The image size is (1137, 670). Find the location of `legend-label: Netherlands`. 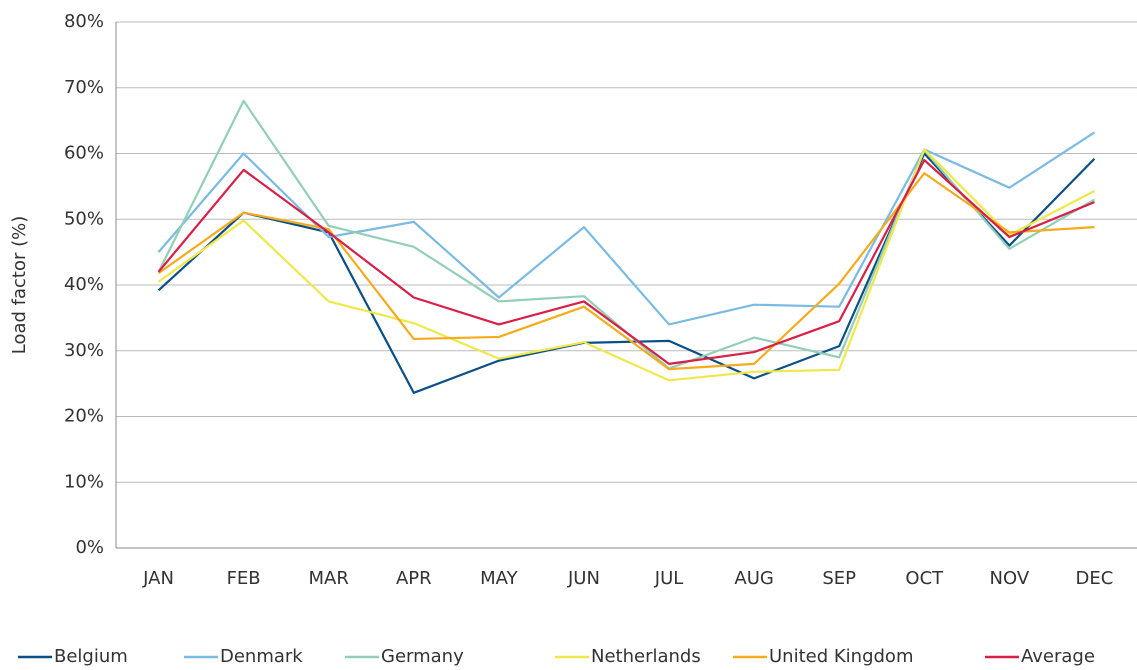

legend-label: Netherlands is located at coordinates (646, 656).